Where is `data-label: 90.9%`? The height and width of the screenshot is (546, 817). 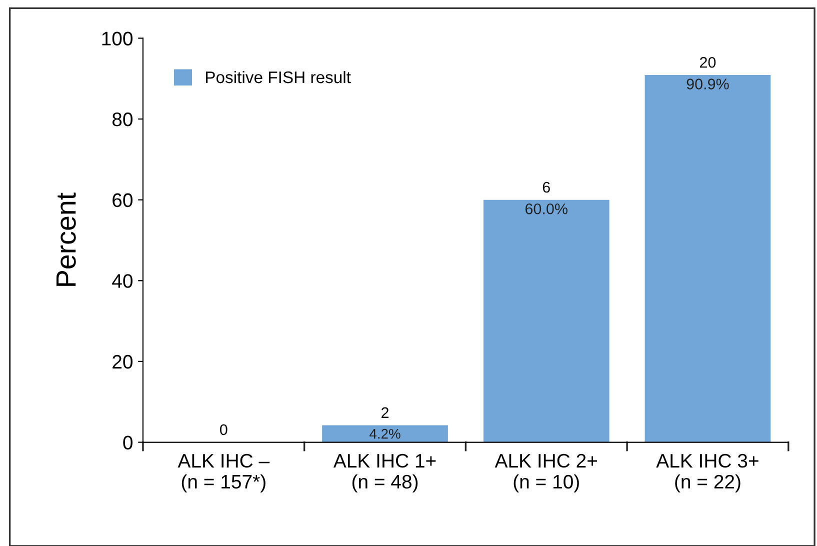
data-label: 90.9% is located at coordinates (707, 84).